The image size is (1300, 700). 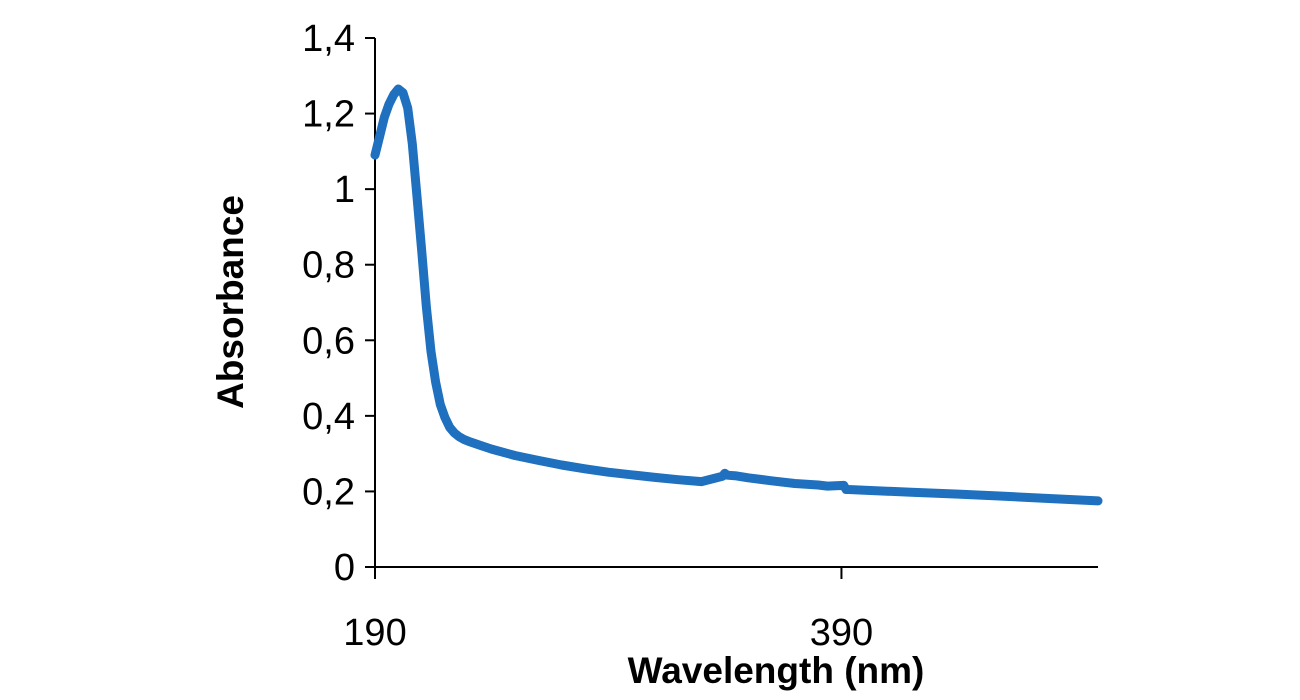 What do you see at coordinates (608, 610) in the screenshot?
I see `x-axis-ticks: 190 390` at bounding box center [608, 610].